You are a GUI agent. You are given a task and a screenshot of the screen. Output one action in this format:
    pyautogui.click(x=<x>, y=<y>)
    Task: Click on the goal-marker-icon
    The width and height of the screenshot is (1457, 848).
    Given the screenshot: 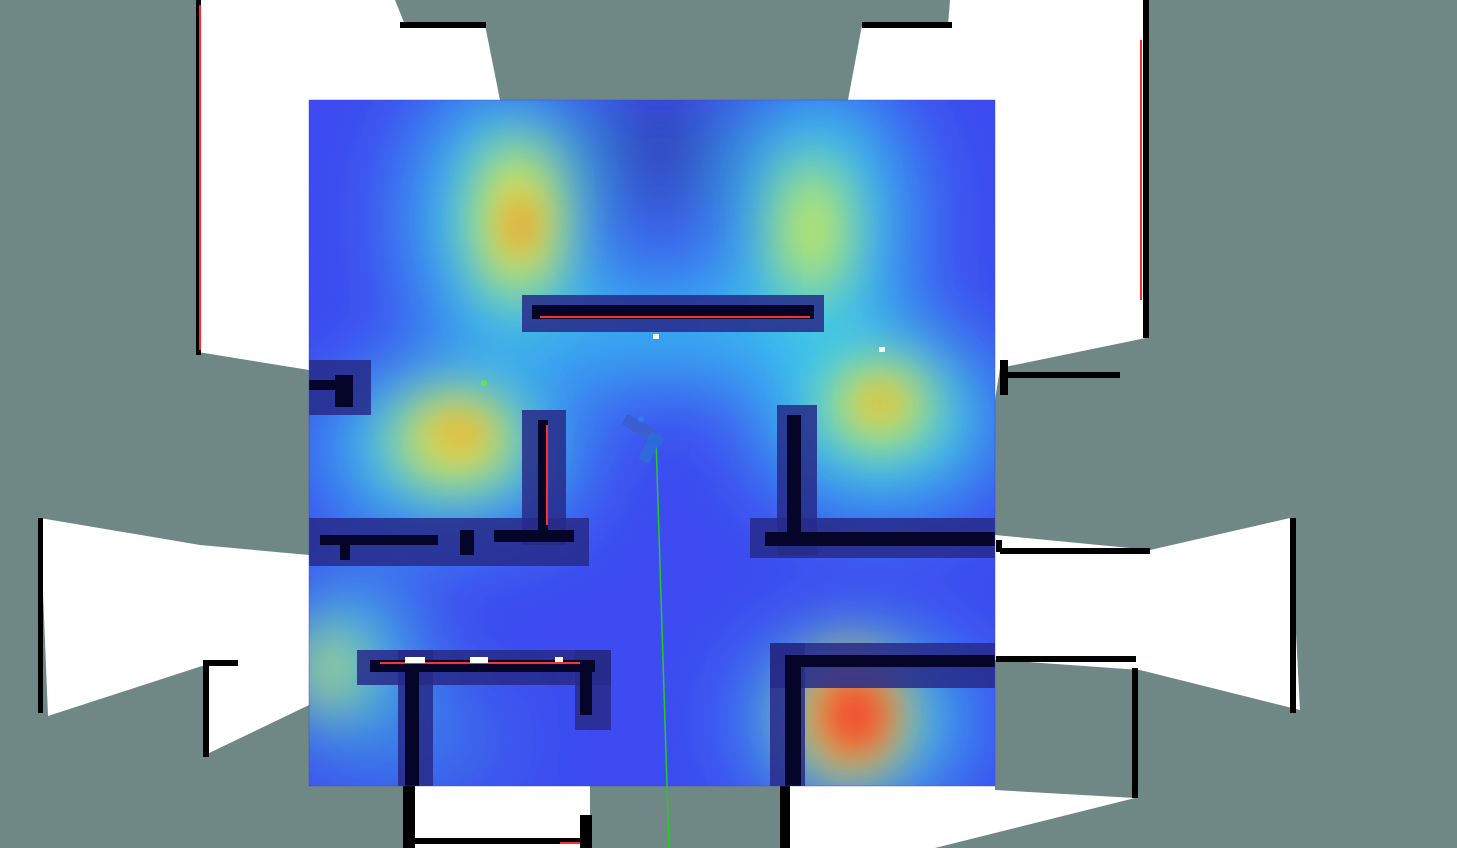 What is the action you would take?
    pyautogui.click(x=484, y=383)
    